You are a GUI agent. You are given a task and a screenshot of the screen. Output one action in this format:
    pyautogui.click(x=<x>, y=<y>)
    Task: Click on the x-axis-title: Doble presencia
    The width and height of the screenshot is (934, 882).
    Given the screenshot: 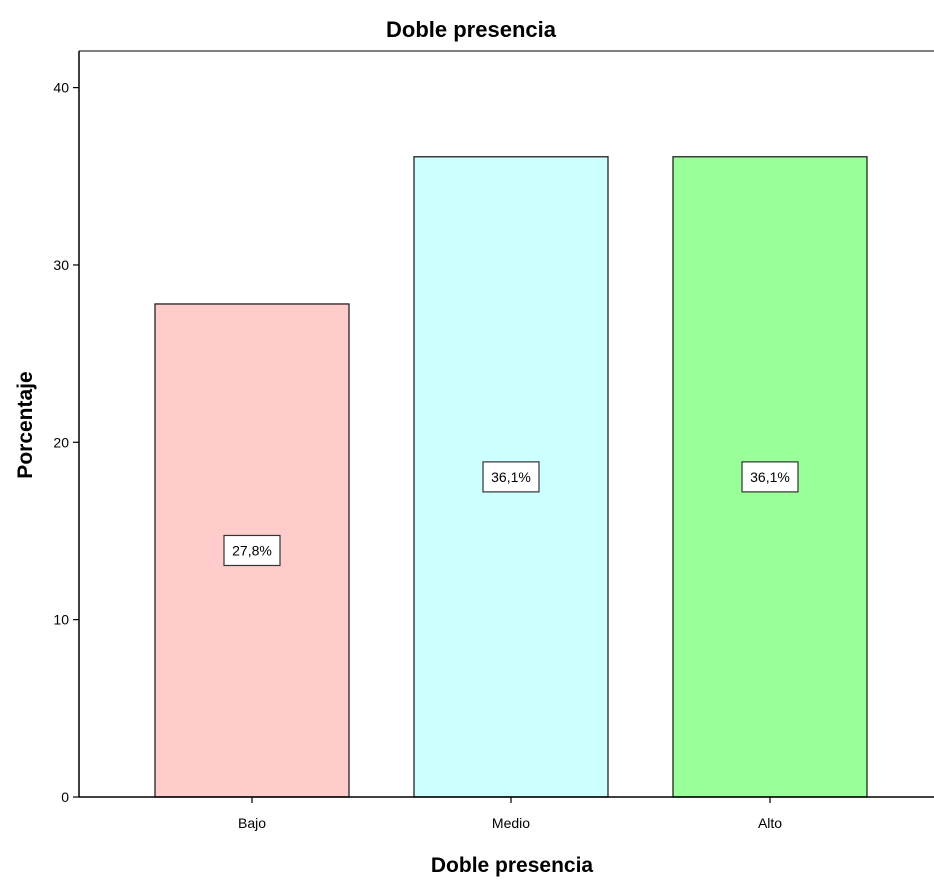 What is the action you would take?
    pyautogui.click(x=512, y=865)
    